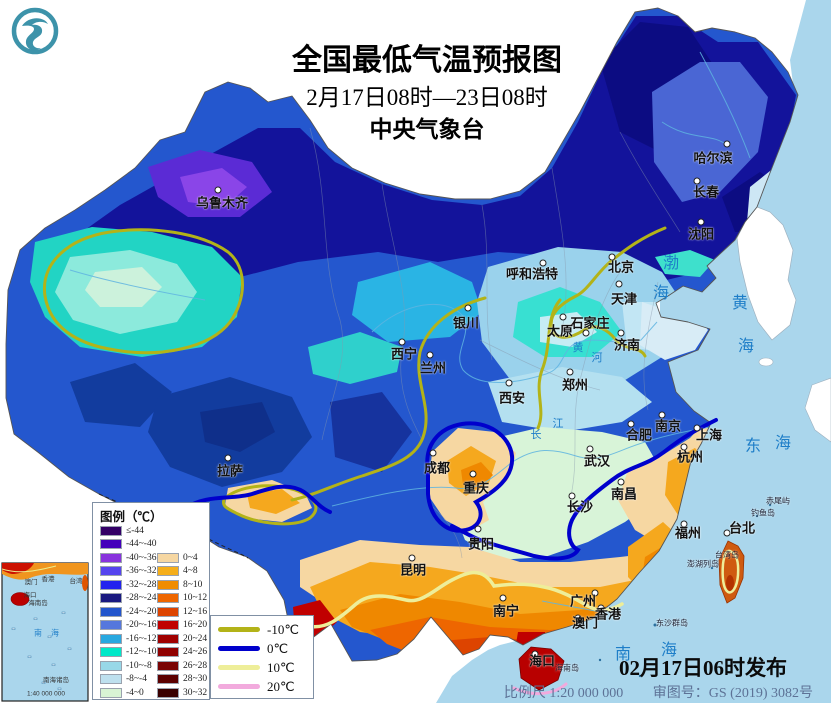 The height and width of the screenshot is (703, 831). What do you see at coordinates (141, 557) in the screenshot?
I see `legend-range-label: -40~-36` at bounding box center [141, 557].